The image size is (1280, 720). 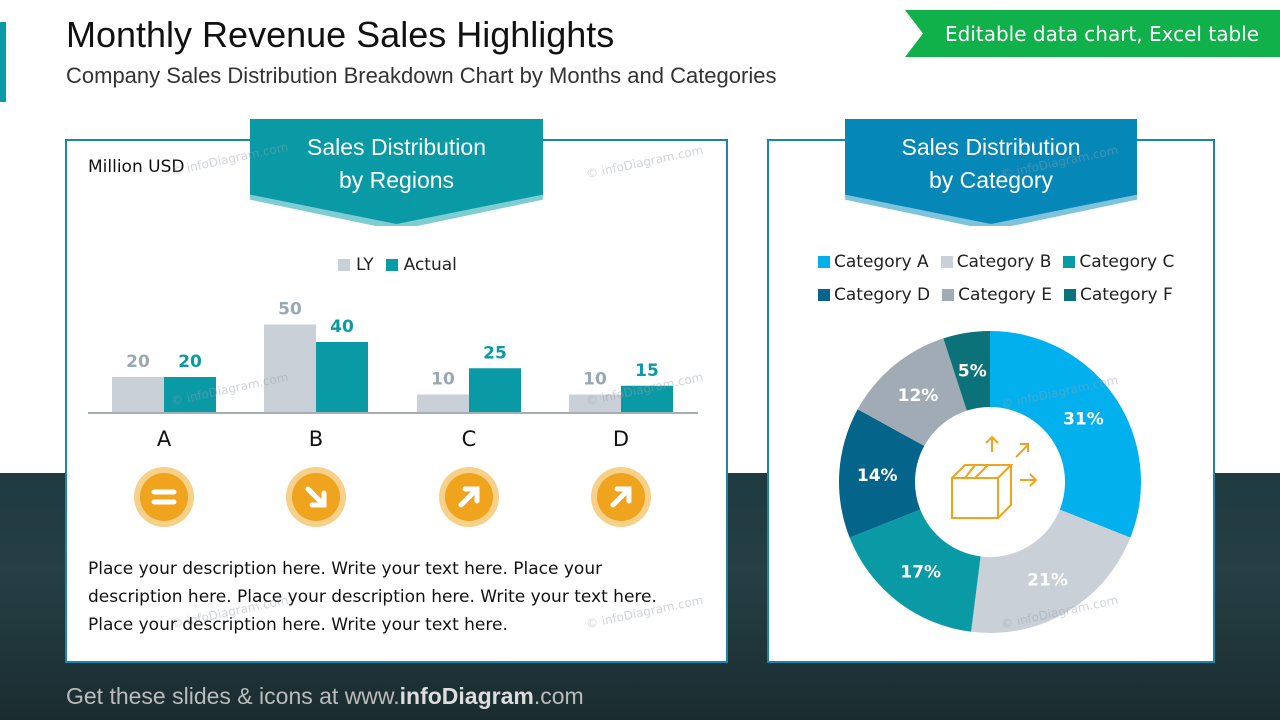 What do you see at coordinates (290, 310) in the screenshot?
I see `bar-value-label: 50` at bounding box center [290, 310].